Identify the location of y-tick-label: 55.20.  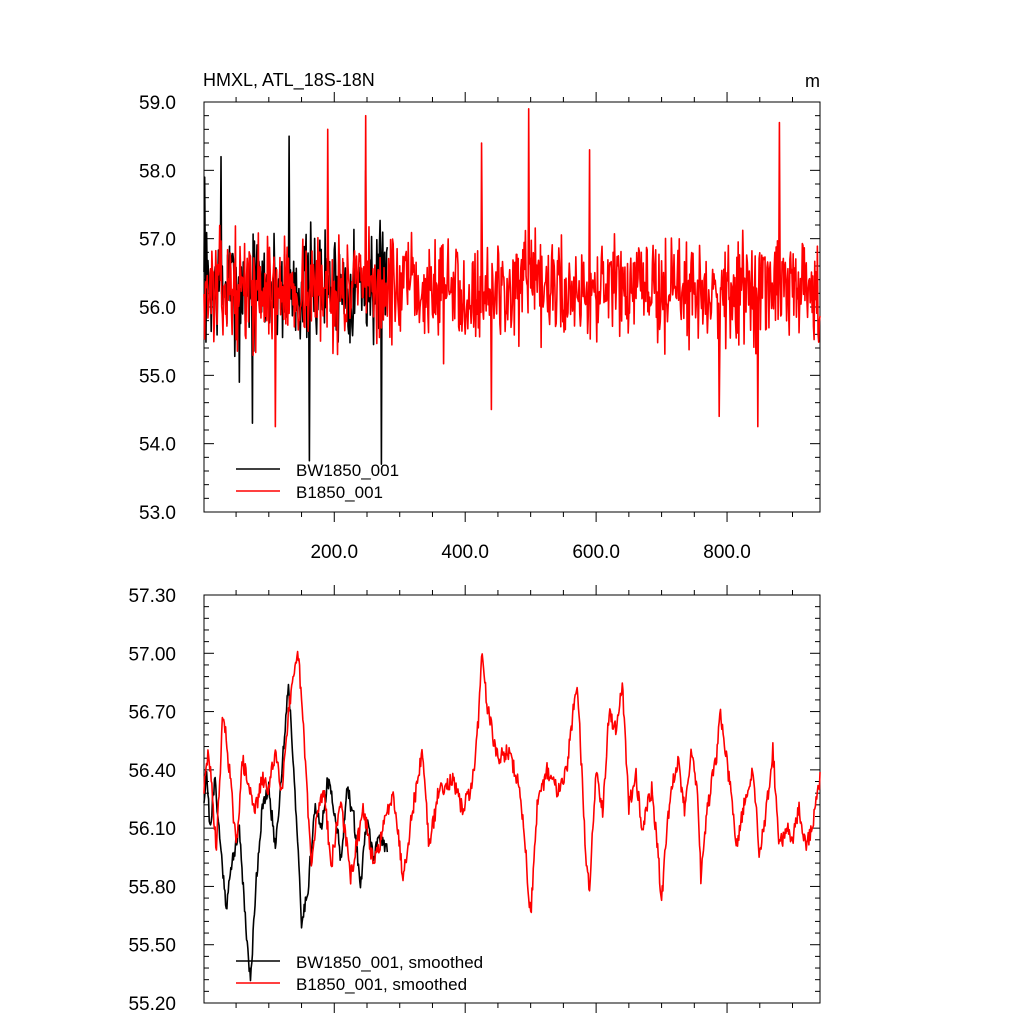
(152, 1004).